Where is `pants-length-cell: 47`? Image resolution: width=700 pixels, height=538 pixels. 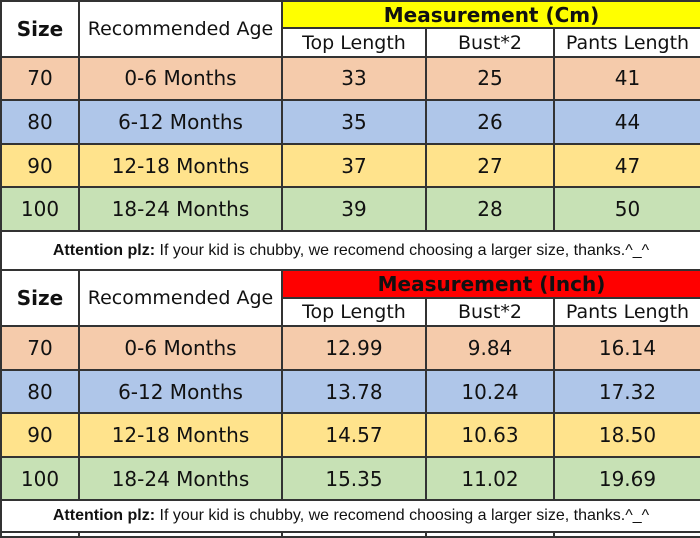 pants-length-cell: 47 is located at coordinates (626, 165).